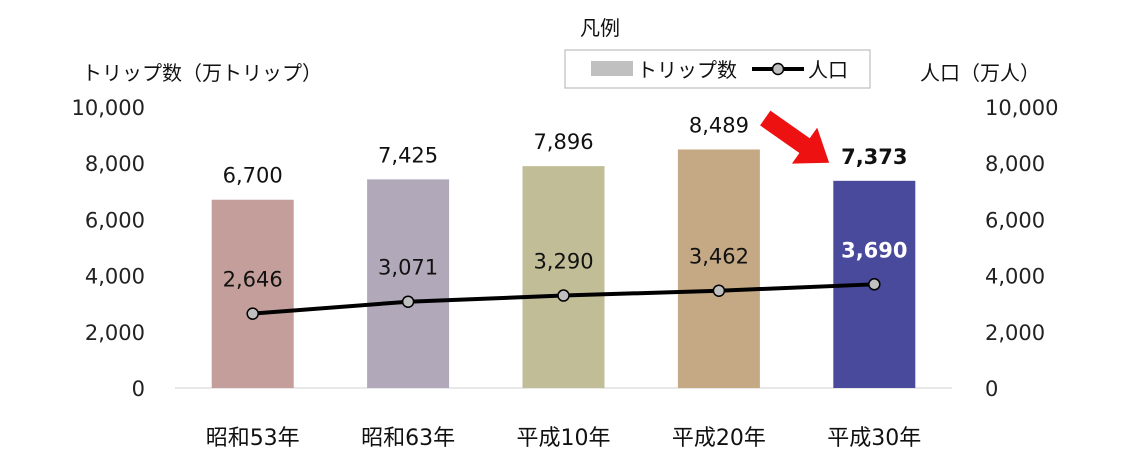 This screenshot has height=472, width=1138. Describe the element at coordinates (115, 164) in the screenshot. I see `y-left-tick-label: 8,000` at that location.